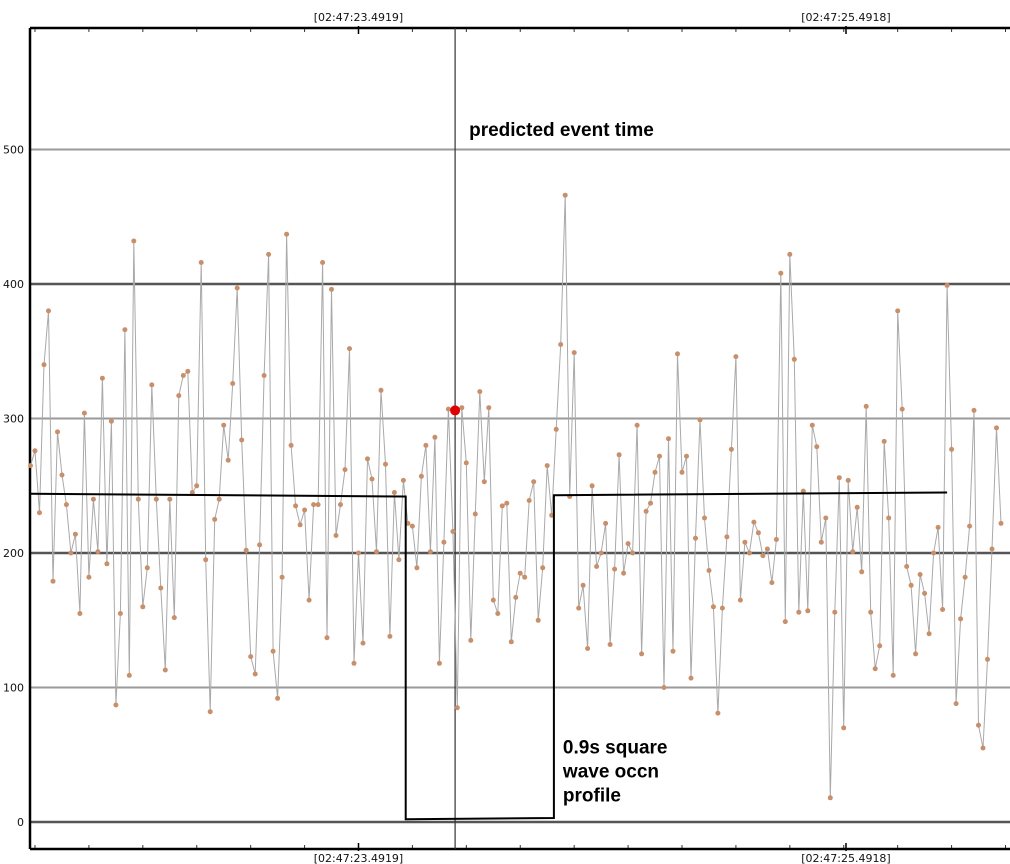 The height and width of the screenshot is (864, 1010). Describe the element at coordinates (615, 747) in the screenshot. I see `square-wave-label-line-0: 0.9s square` at that location.